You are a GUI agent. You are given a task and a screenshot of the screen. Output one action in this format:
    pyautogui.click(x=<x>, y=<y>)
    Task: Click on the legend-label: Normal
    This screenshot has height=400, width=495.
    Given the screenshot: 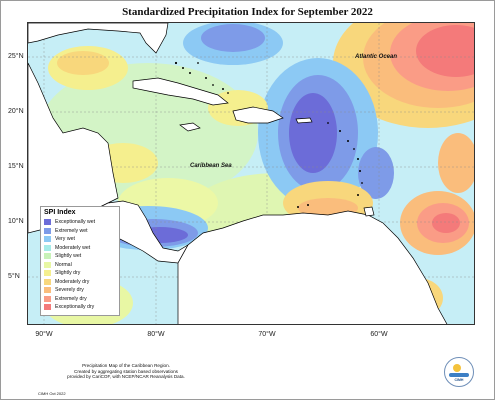 What is the action you would take?
    pyautogui.click(x=63, y=264)
    